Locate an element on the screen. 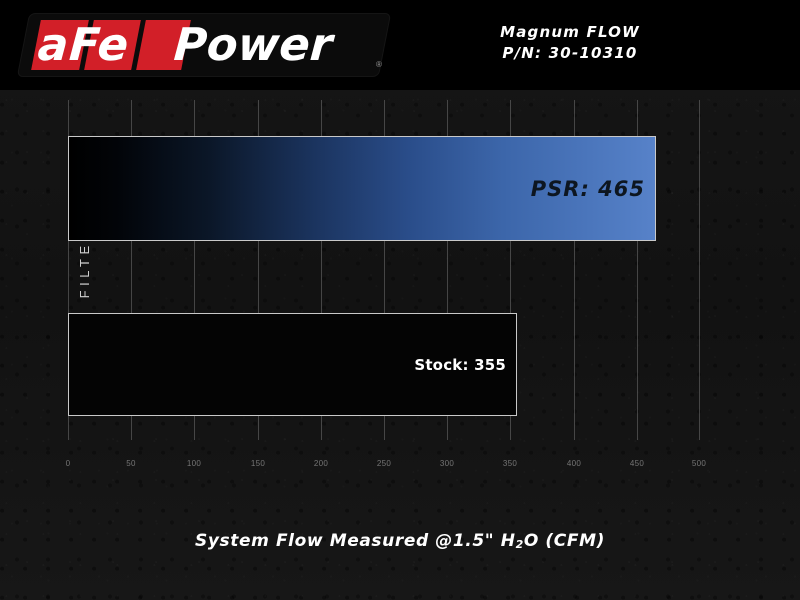 The height and width of the screenshot is (600, 800). x-tick-250: 250 is located at coordinates (384, 463).